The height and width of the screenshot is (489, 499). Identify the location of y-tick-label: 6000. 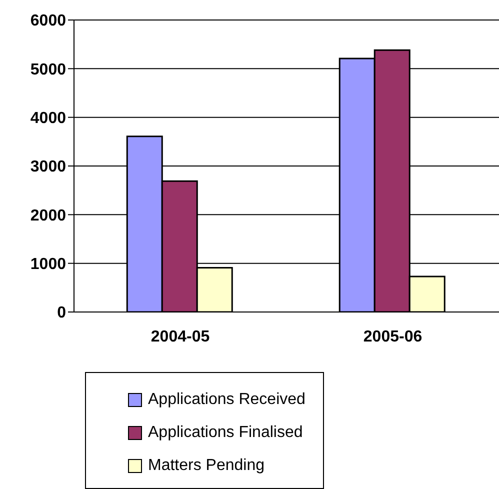
(48, 21).